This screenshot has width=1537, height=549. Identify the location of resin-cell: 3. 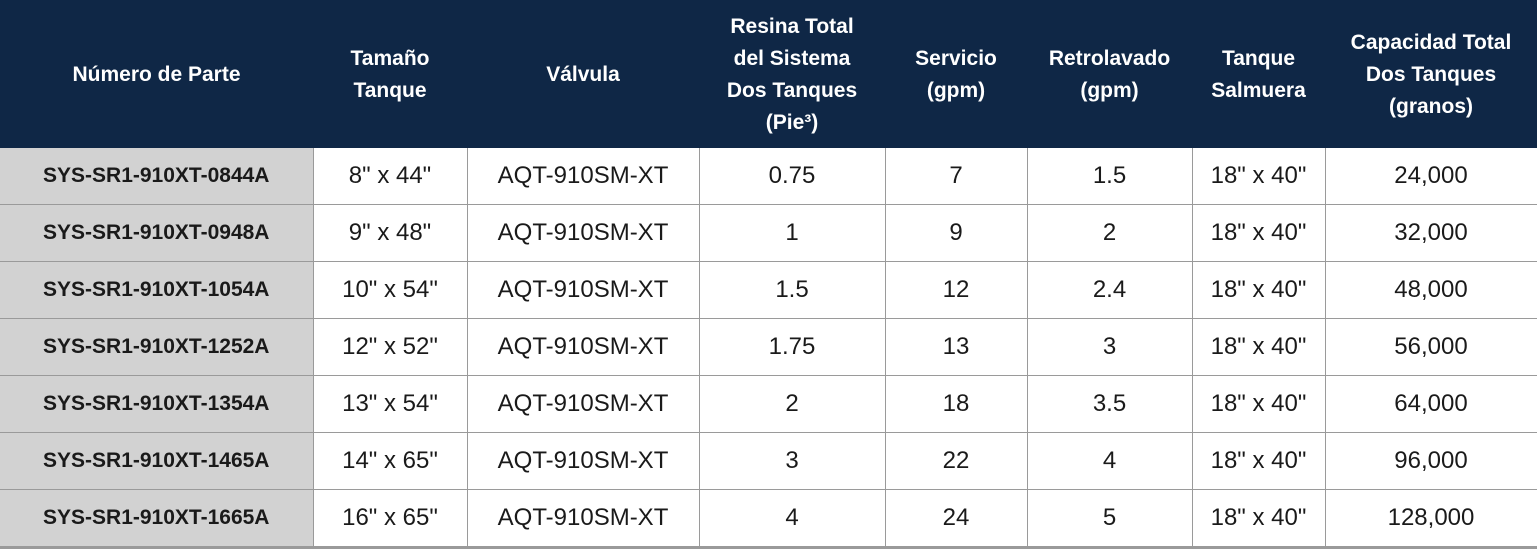
(791, 461).